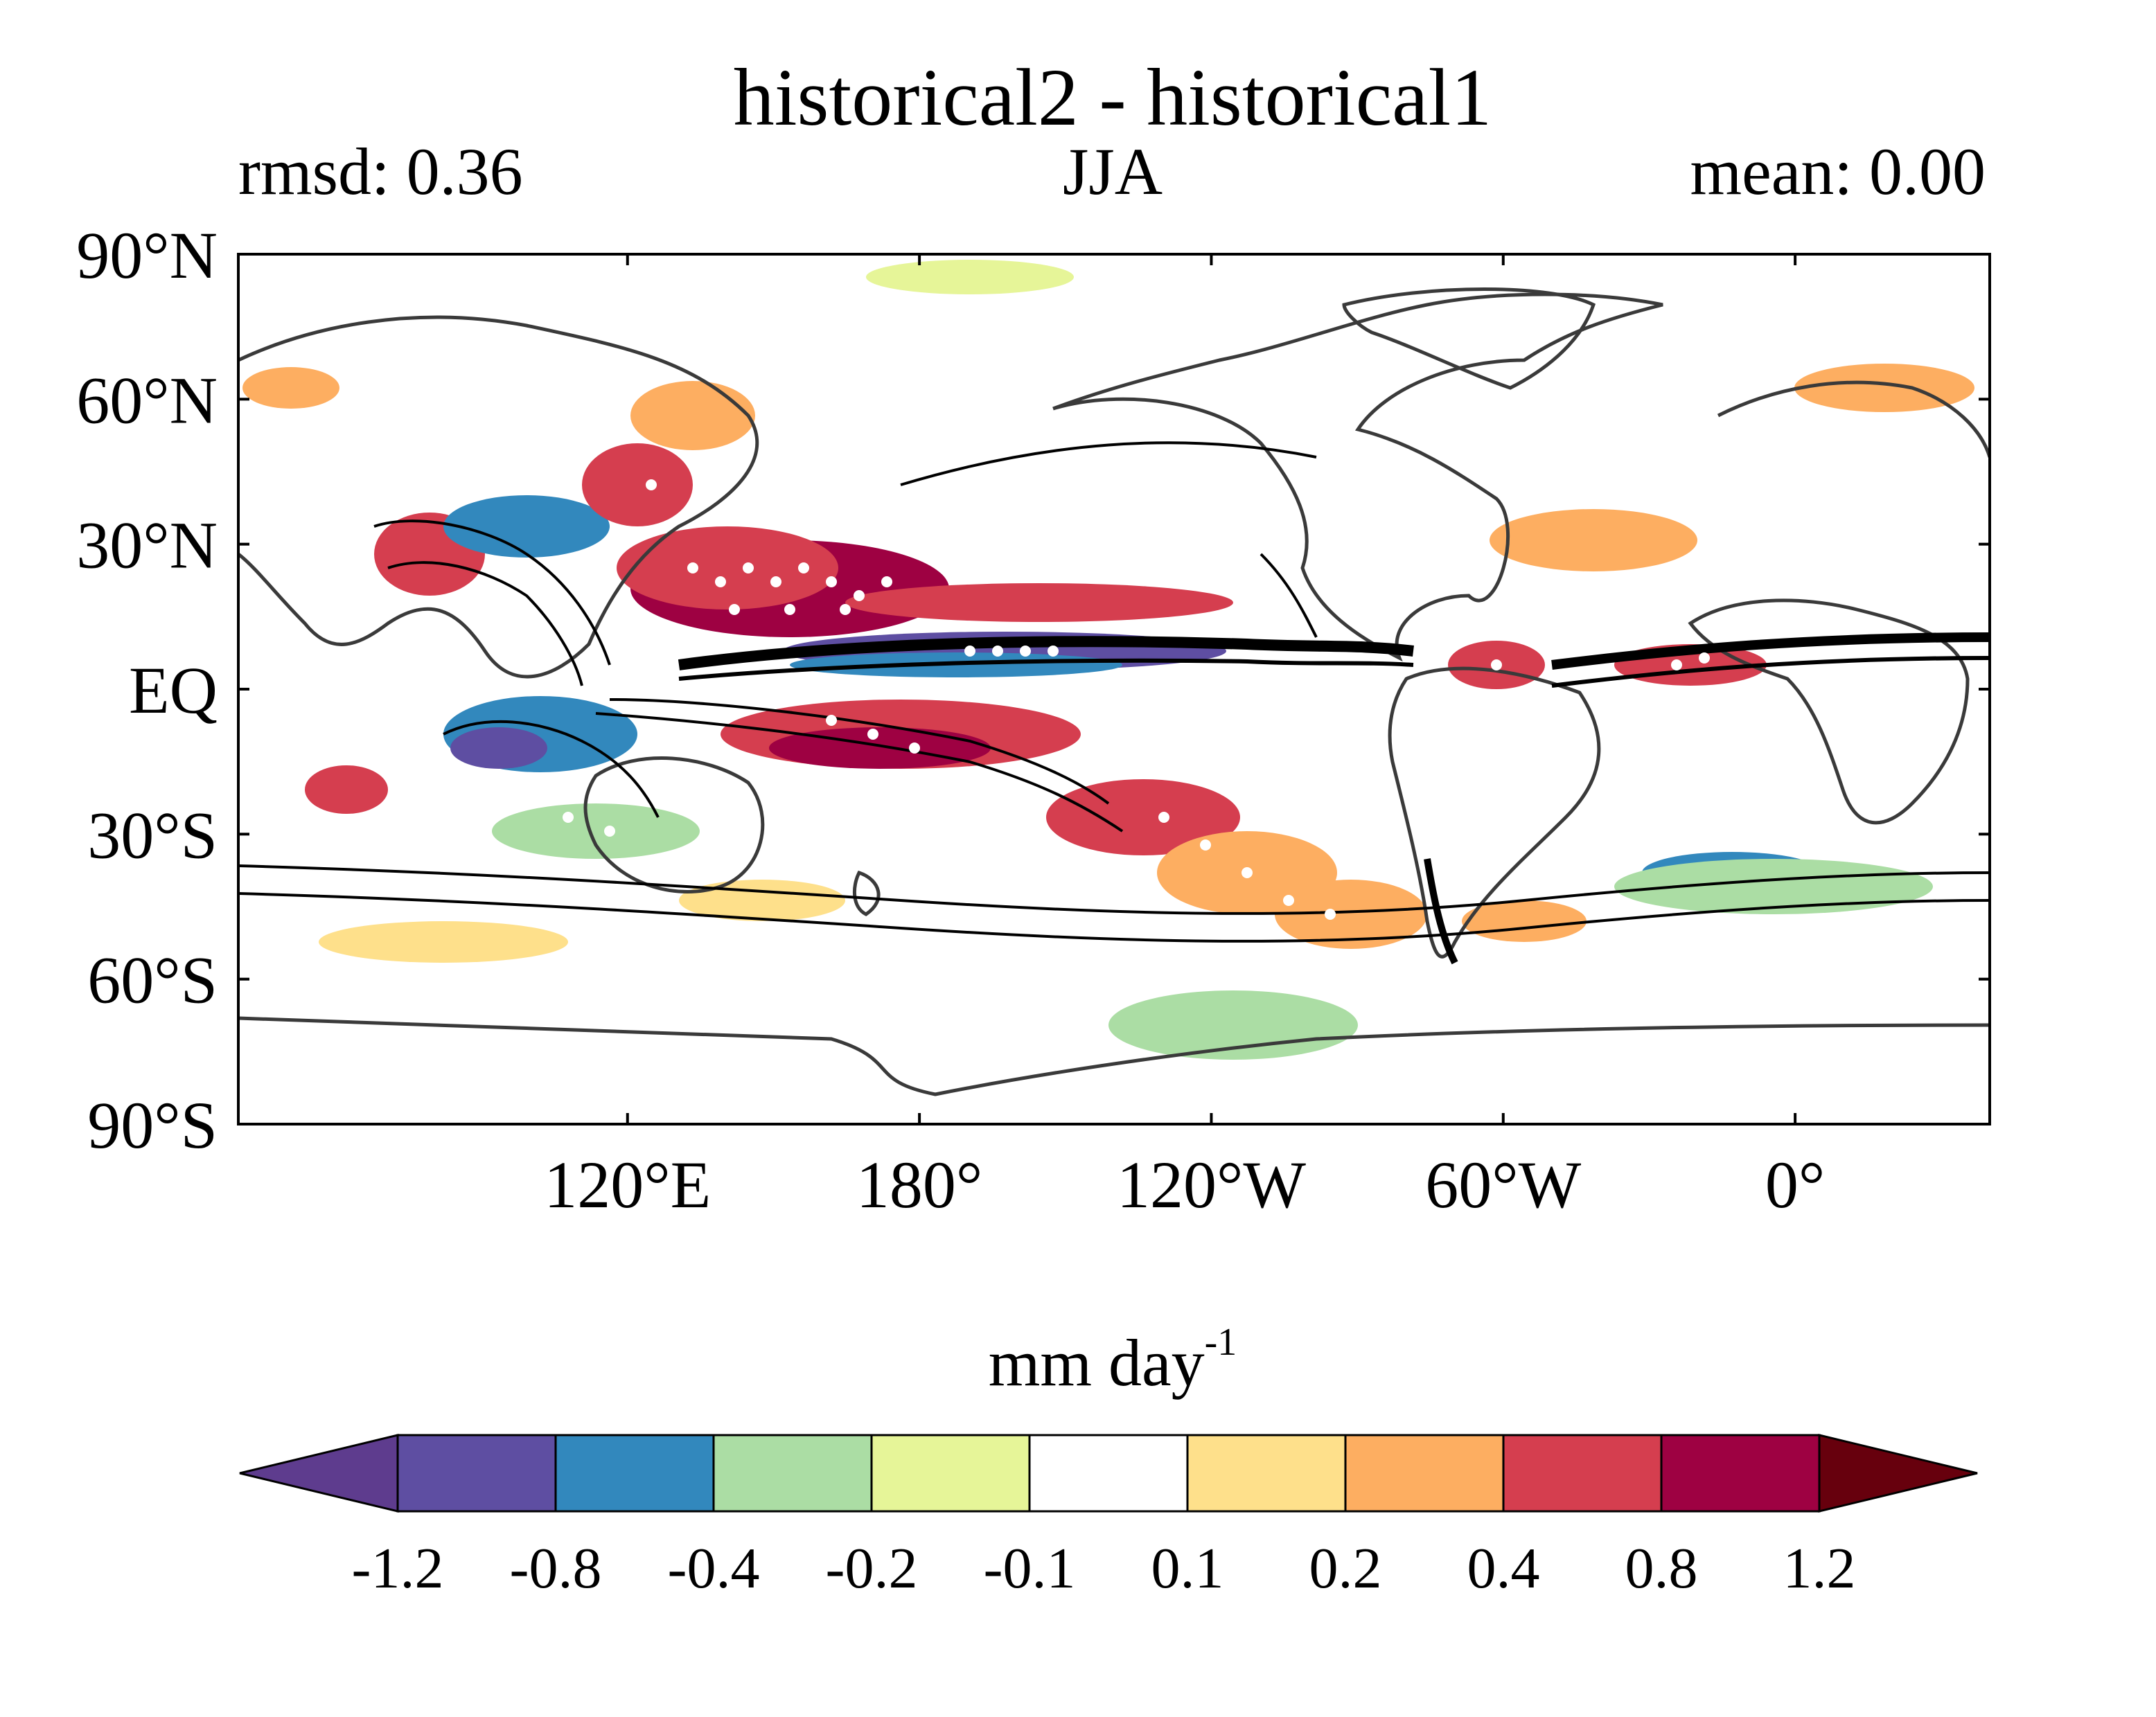 This screenshot has width=2156, height=1717. What do you see at coordinates (147, 255) in the screenshot?
I see `lat-label: 90°N` at bounding box center [147, 255].